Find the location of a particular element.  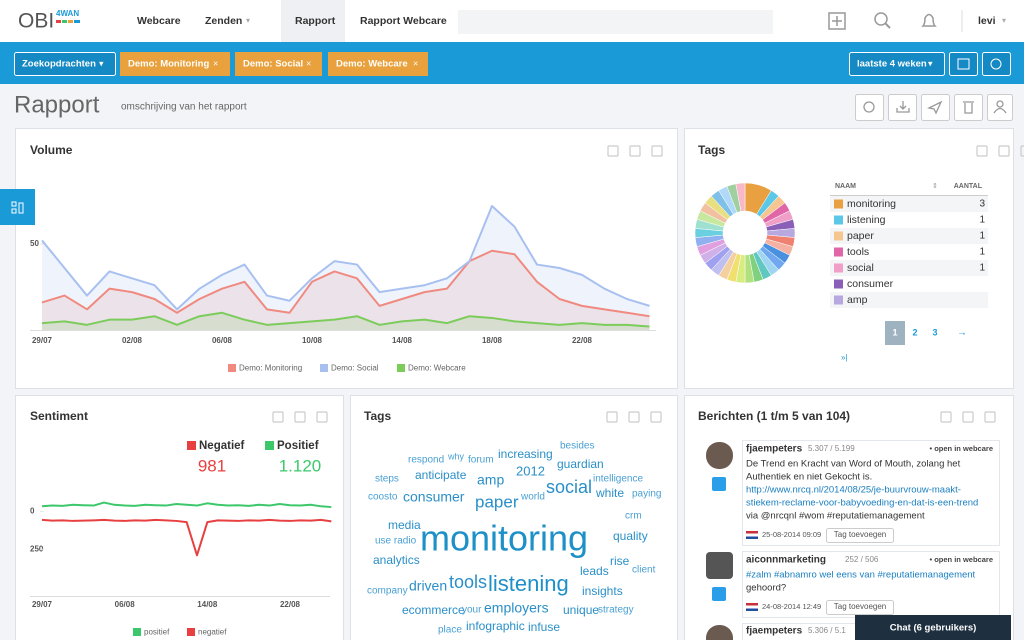

period-select is located at coordinates (897, 64).